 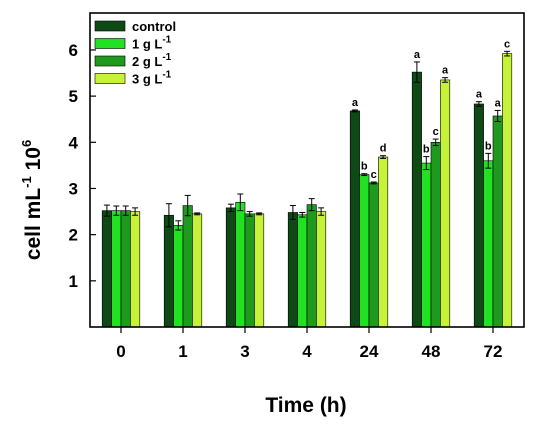 What do you see at coordinates (152, 43) in the screenshot?
I see `legend-label-2: 1 g L-1` at bounding box center [152, 43].